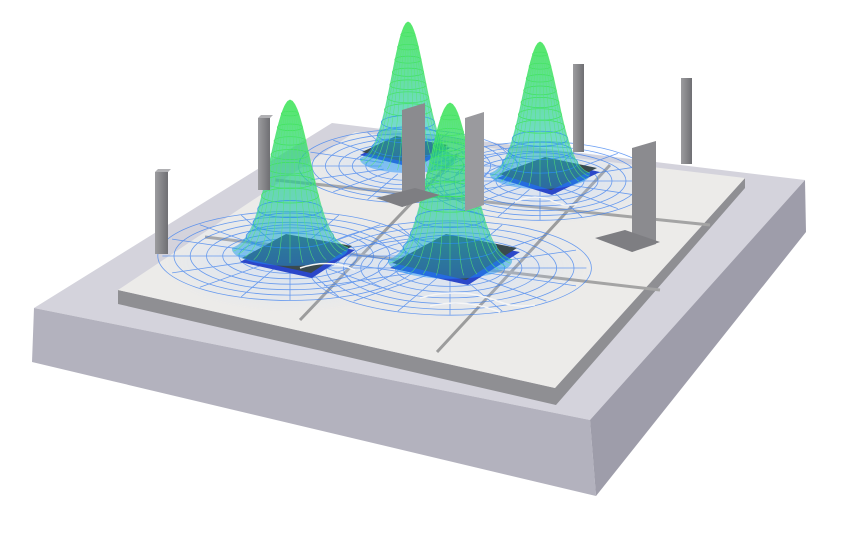  Describe the element at coordinates (540, 115) in the screenshot. I see `peak-back-right` at that location.